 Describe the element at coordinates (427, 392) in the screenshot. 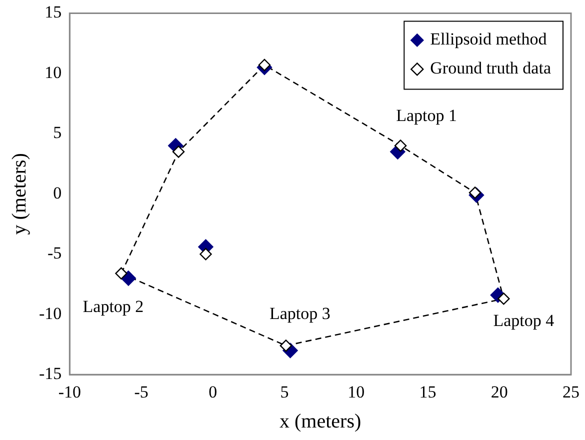

I see `x-tick-label: 15` at that location.